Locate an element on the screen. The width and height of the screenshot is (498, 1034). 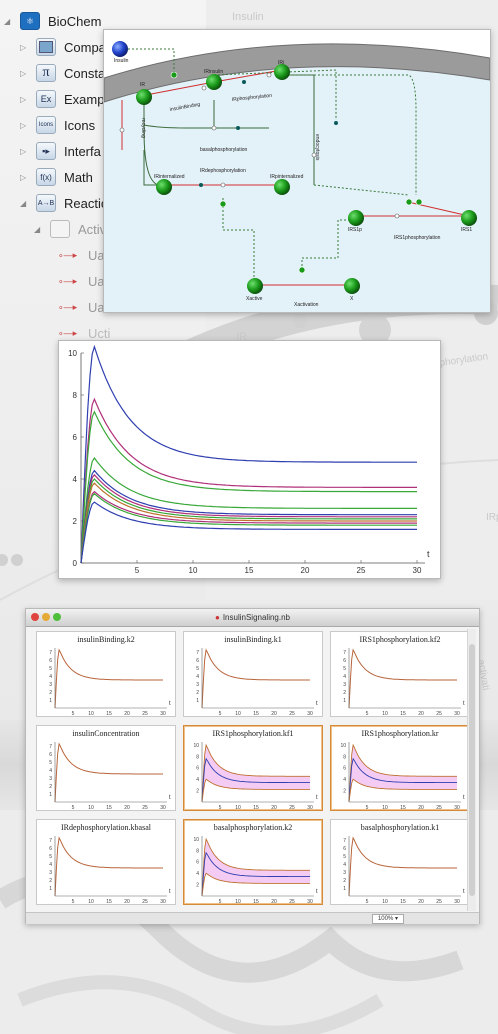
tree-item-label: Icons is located at coordinates (80, 125).